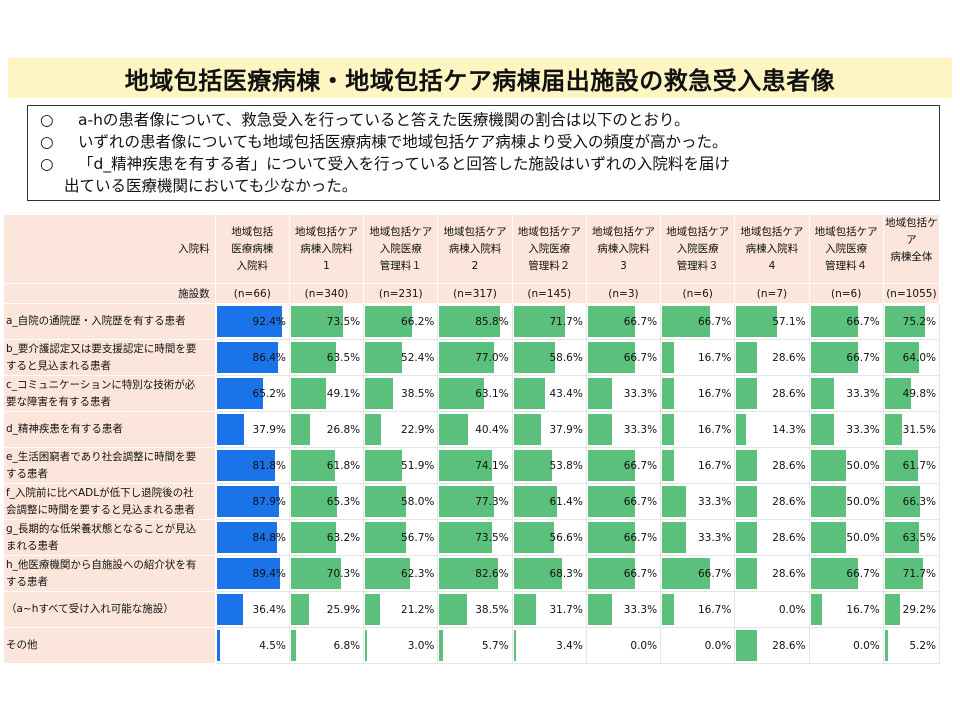  What do you see at coordinates (109, 429) in the screenshot?
I see `row-label: d_精神疾患を有する患者` at bounding box center [109, 429].